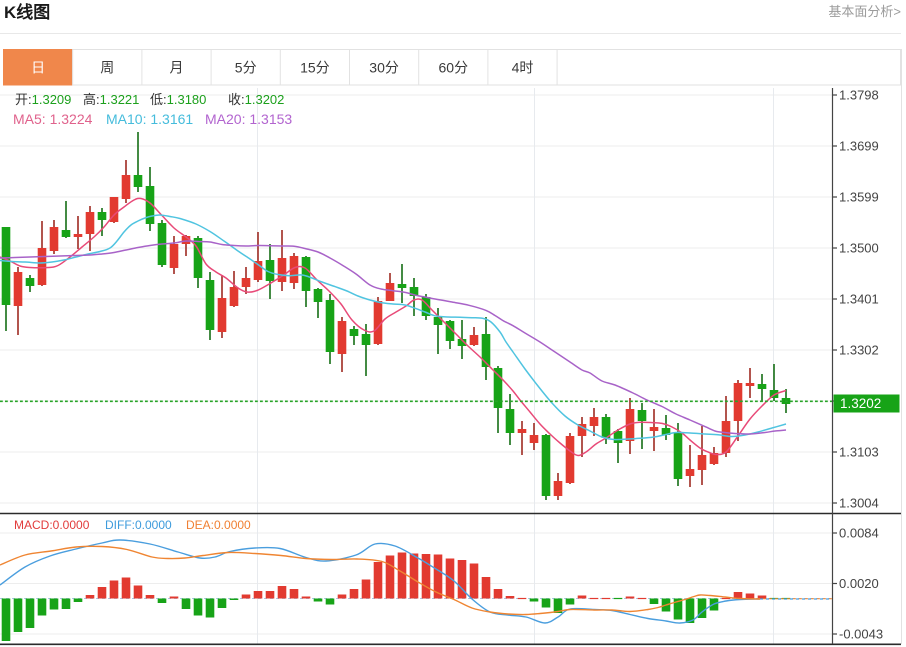 The height and width of the screenshot is (647, 906). What do you see at coordinates (177, 68) in the screenshot?
I see `svg-text: 月` at bounding box center [177, 68].